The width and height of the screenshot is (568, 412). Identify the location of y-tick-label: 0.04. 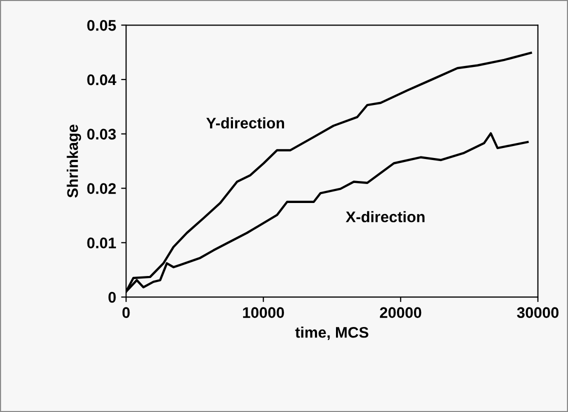
(101, 80).